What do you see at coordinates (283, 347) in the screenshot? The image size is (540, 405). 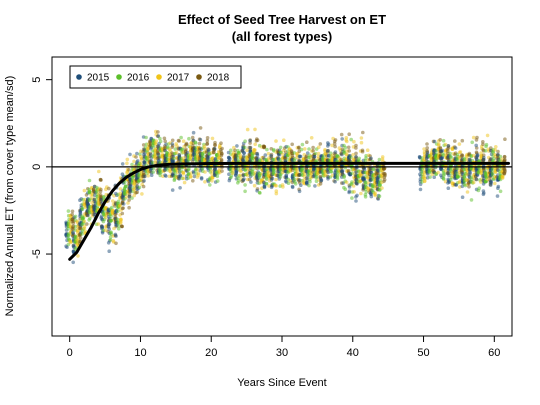 I see `x-axis: 0 10 20 30 40 50 60` at bounding box center [283, 347].